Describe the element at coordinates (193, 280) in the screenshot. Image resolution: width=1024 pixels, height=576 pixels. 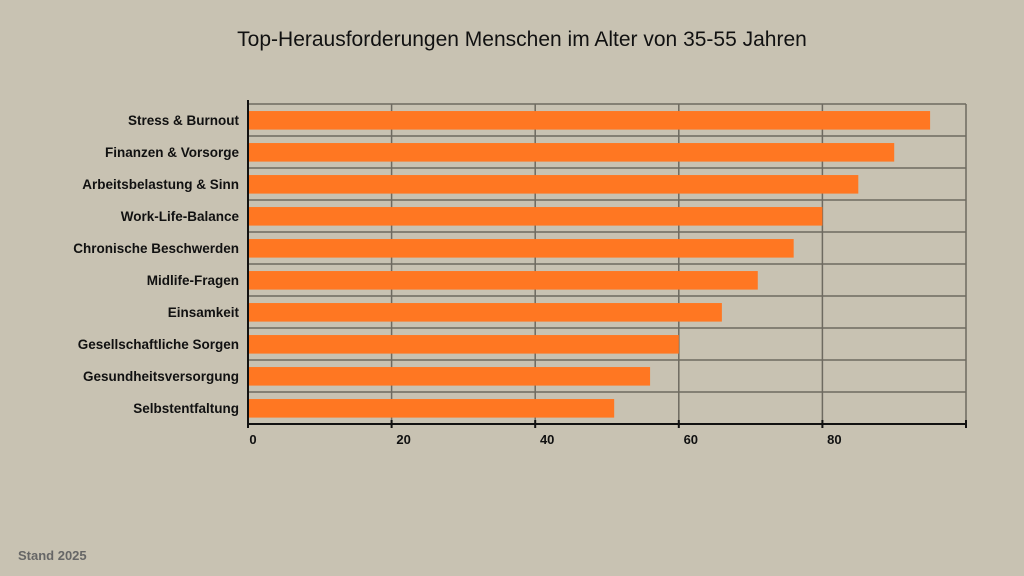
I see `category-label: Midlife-Fragen` at that location.